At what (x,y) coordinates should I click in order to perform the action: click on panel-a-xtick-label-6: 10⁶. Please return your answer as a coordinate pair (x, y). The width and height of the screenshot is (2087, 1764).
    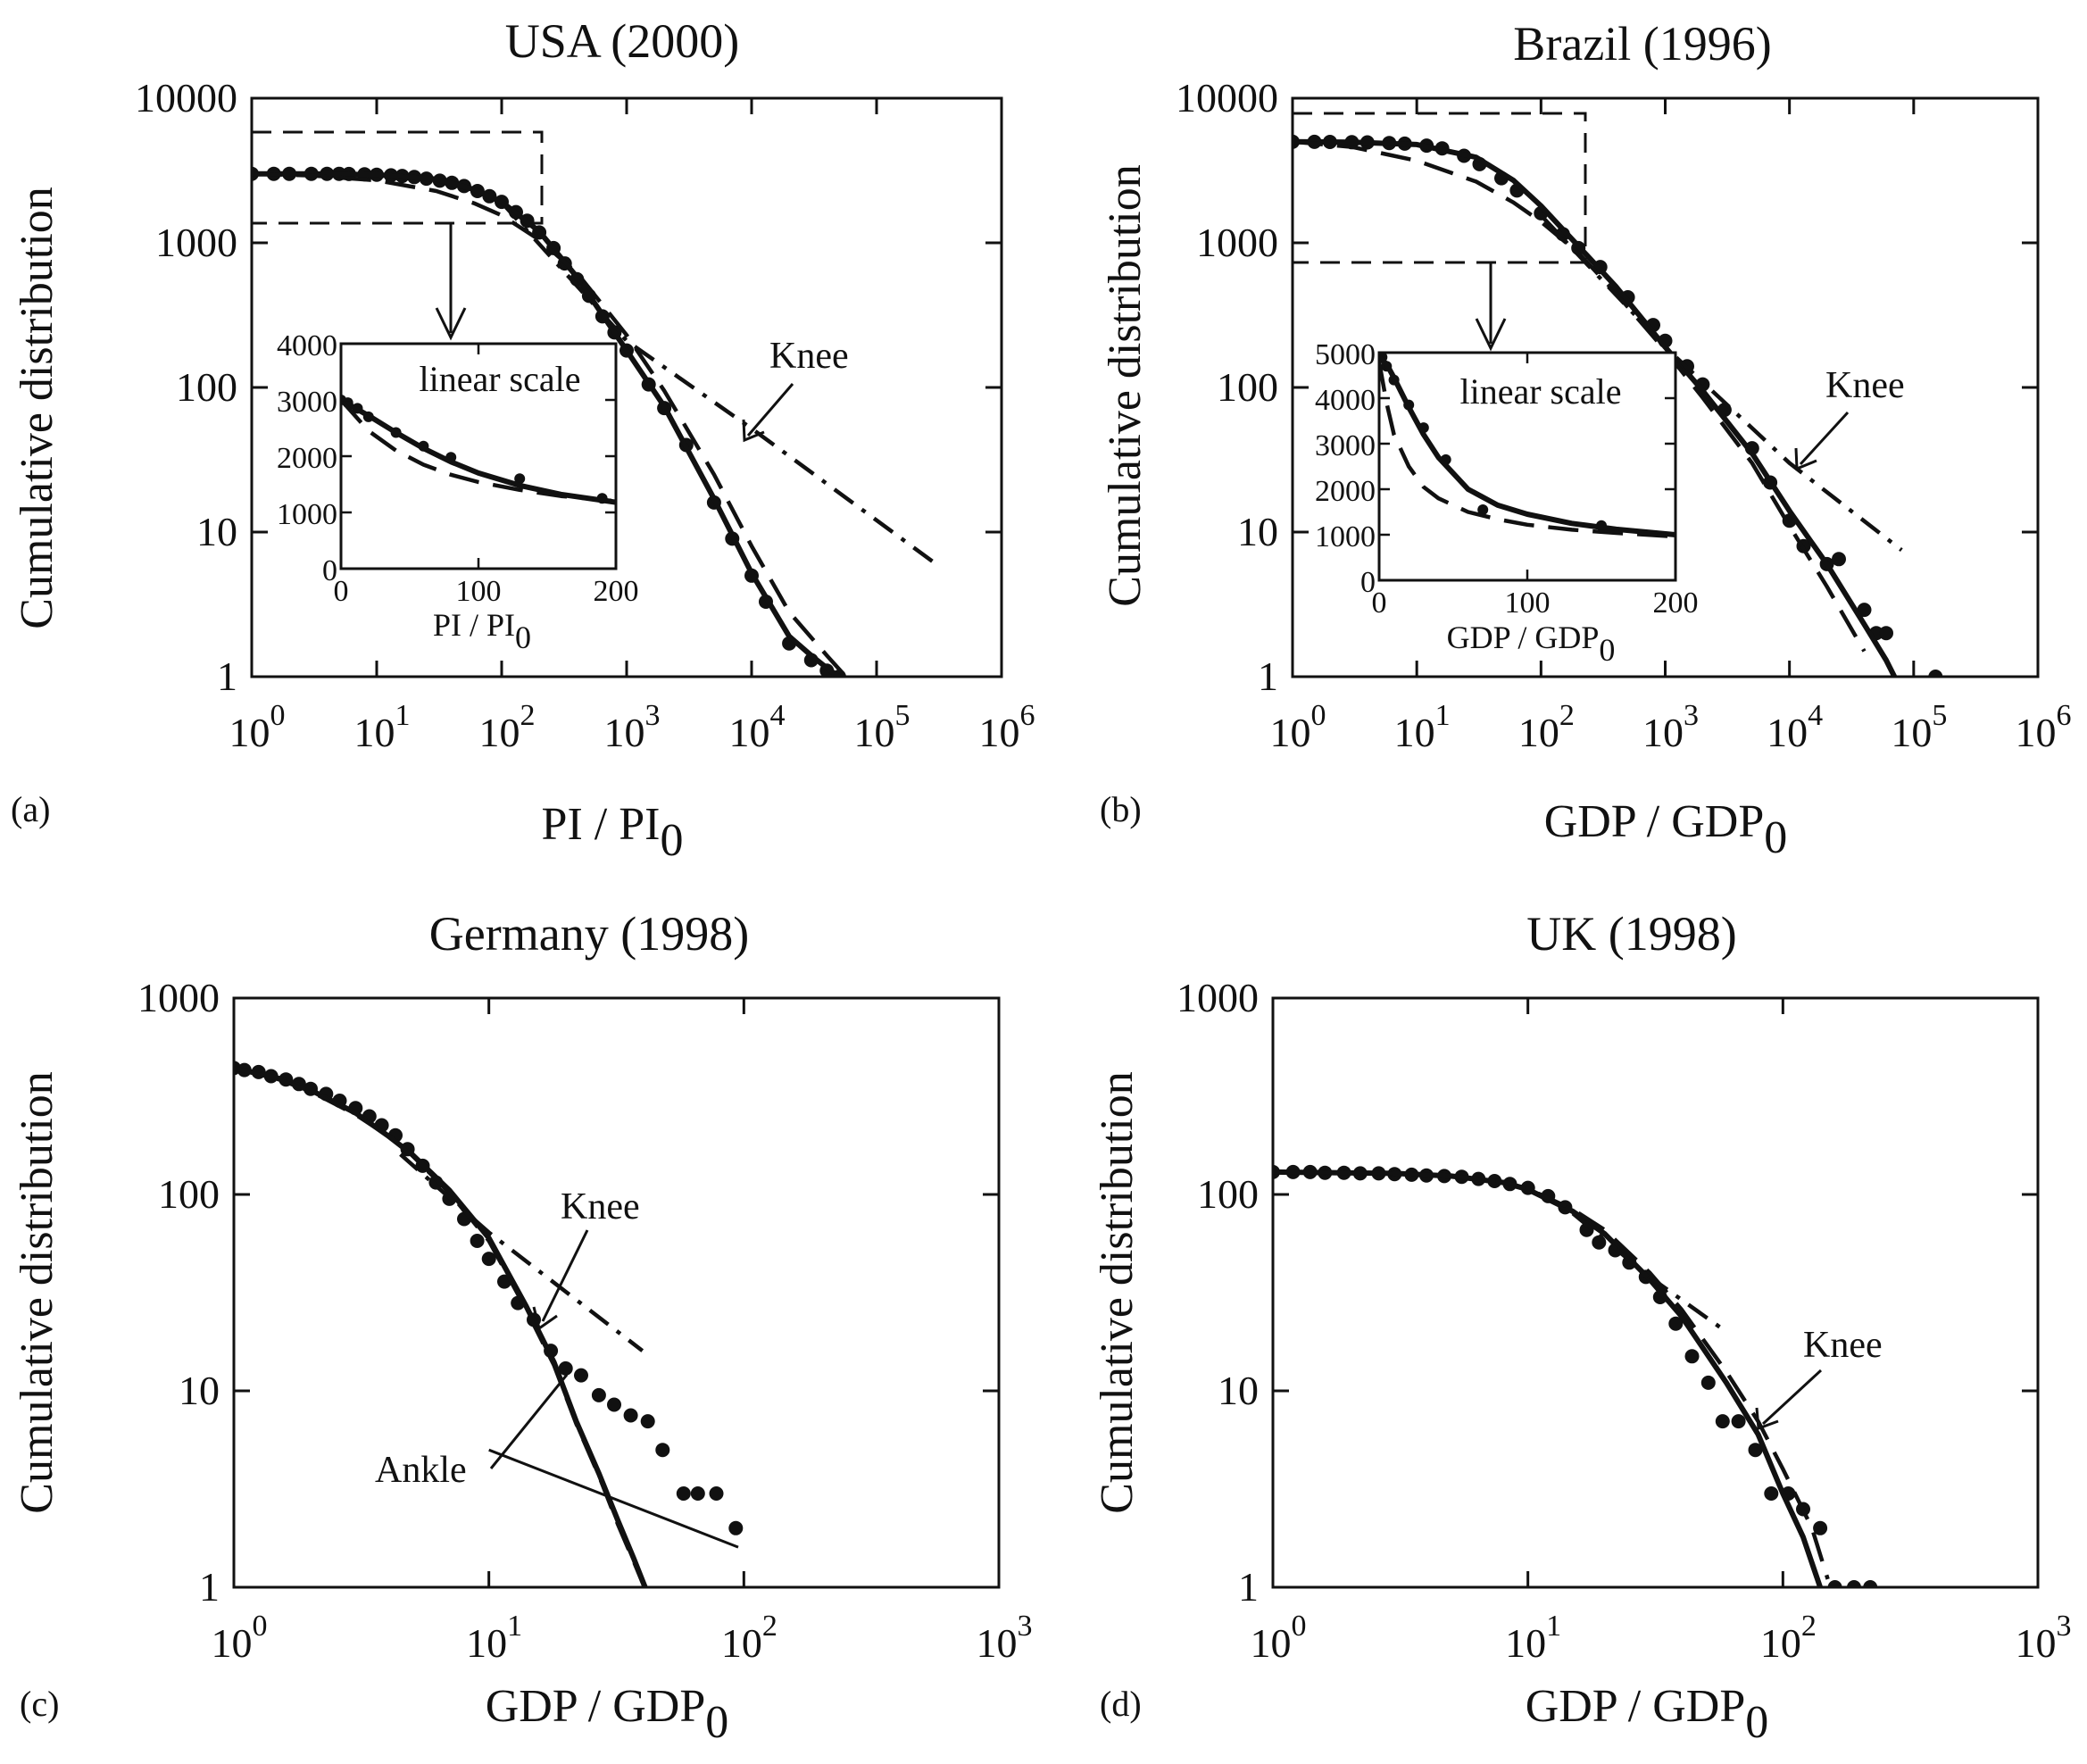
    Looking at the image, I should click on (1007, 727).